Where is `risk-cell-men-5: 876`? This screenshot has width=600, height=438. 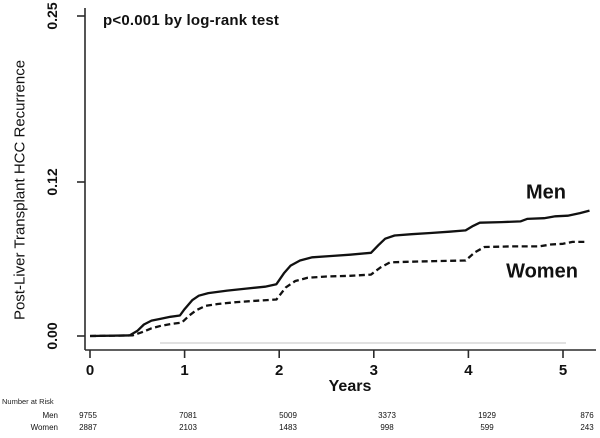
risk-cell-men-5: 876 is located at coordinates (587, 415).